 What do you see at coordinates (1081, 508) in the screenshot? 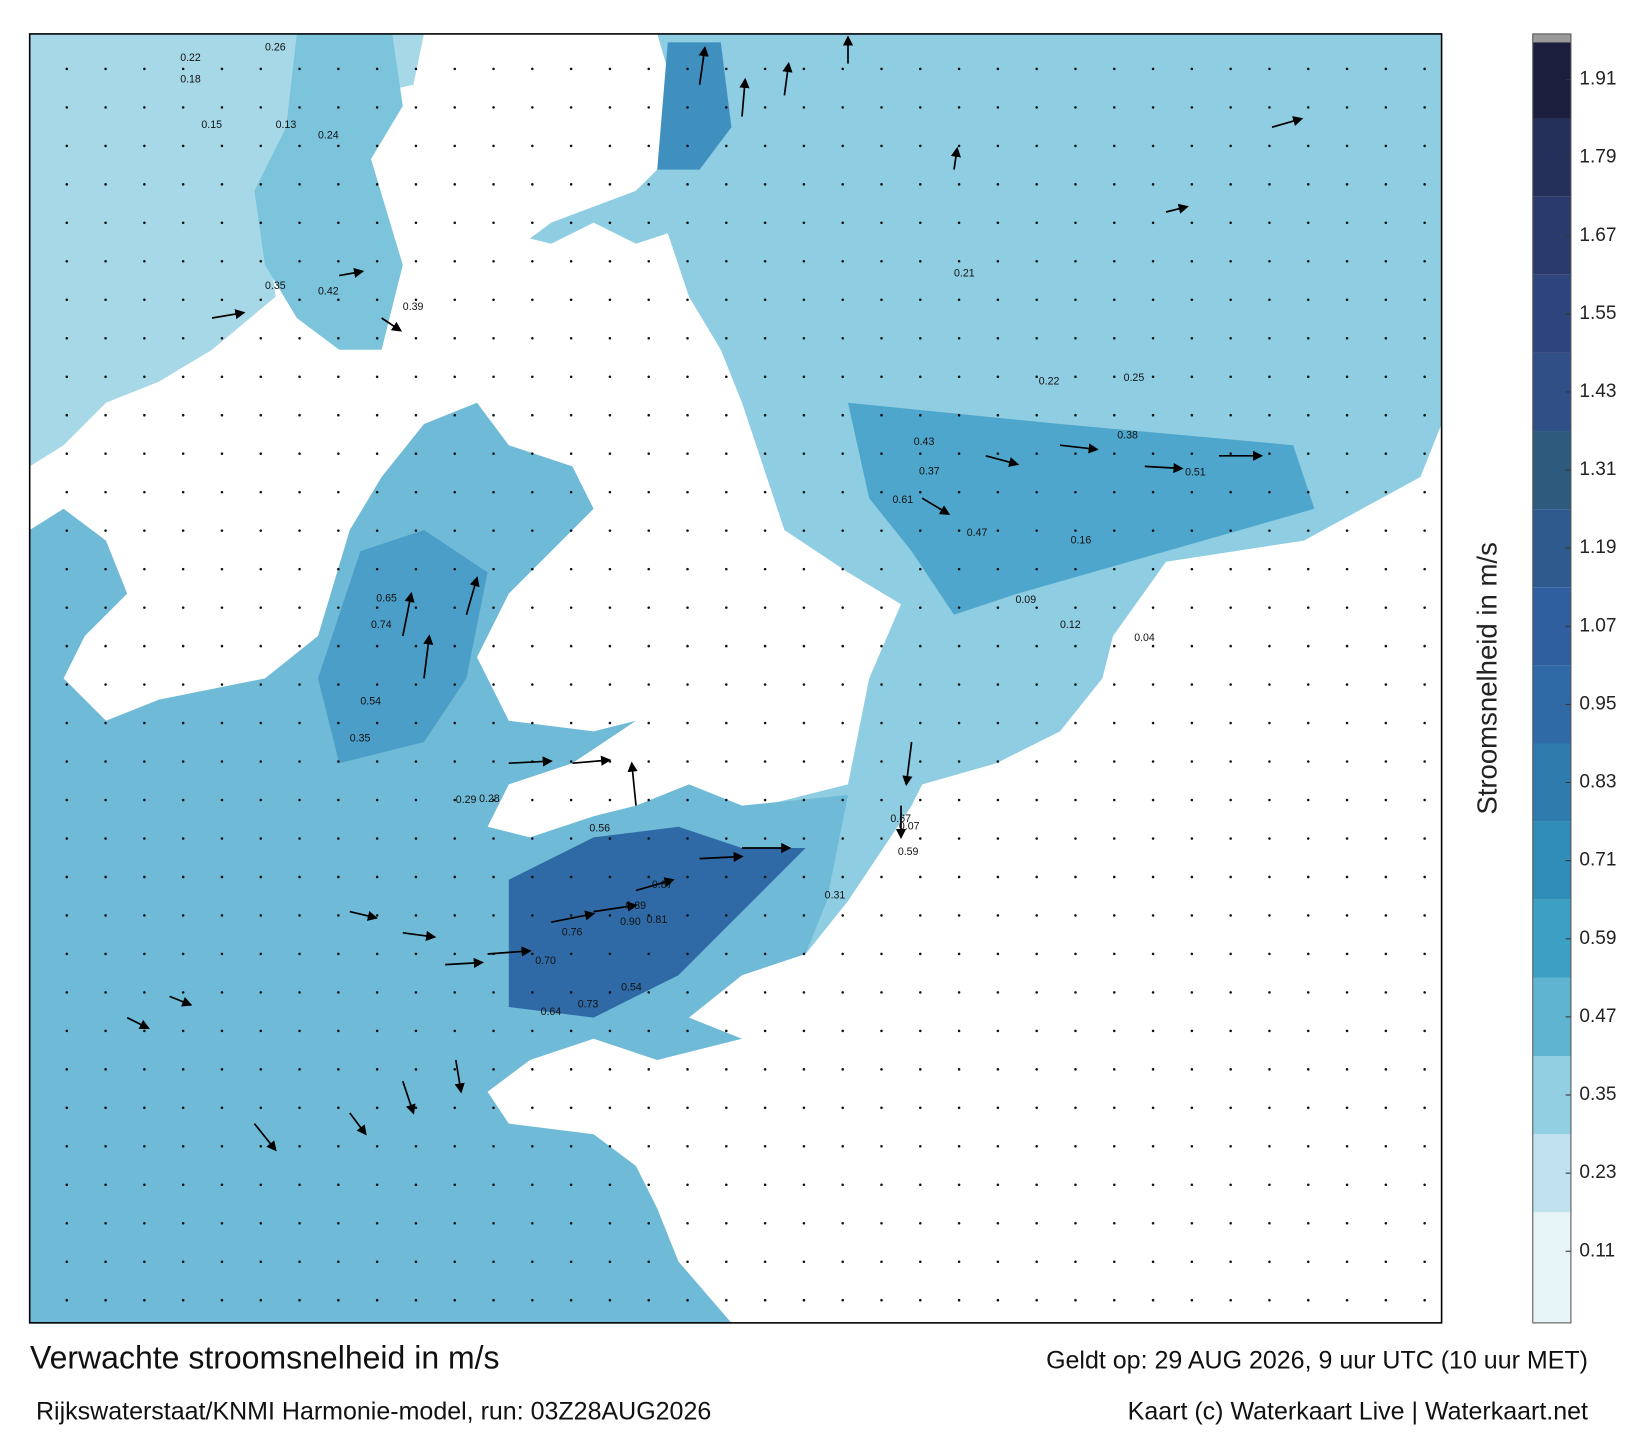
I see `channel-east` at bounding box center [1081, 508].